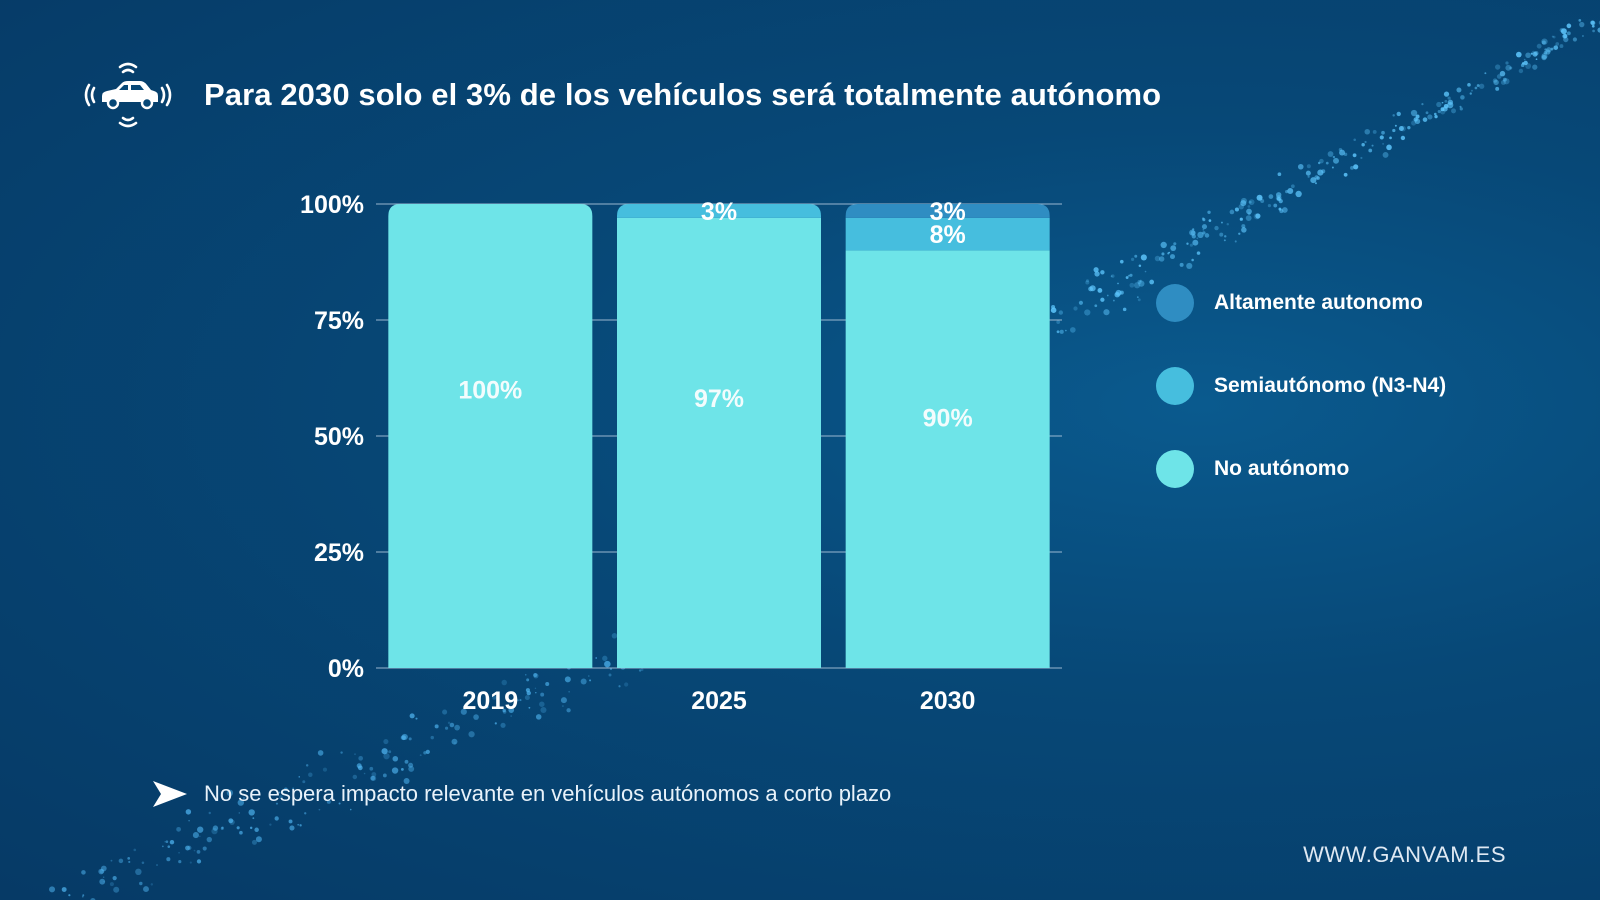 The height and width of the screenshot is (900, 1600). I want to click on legend-item-no-autonomo: No autónomo, so click(1252, 469).